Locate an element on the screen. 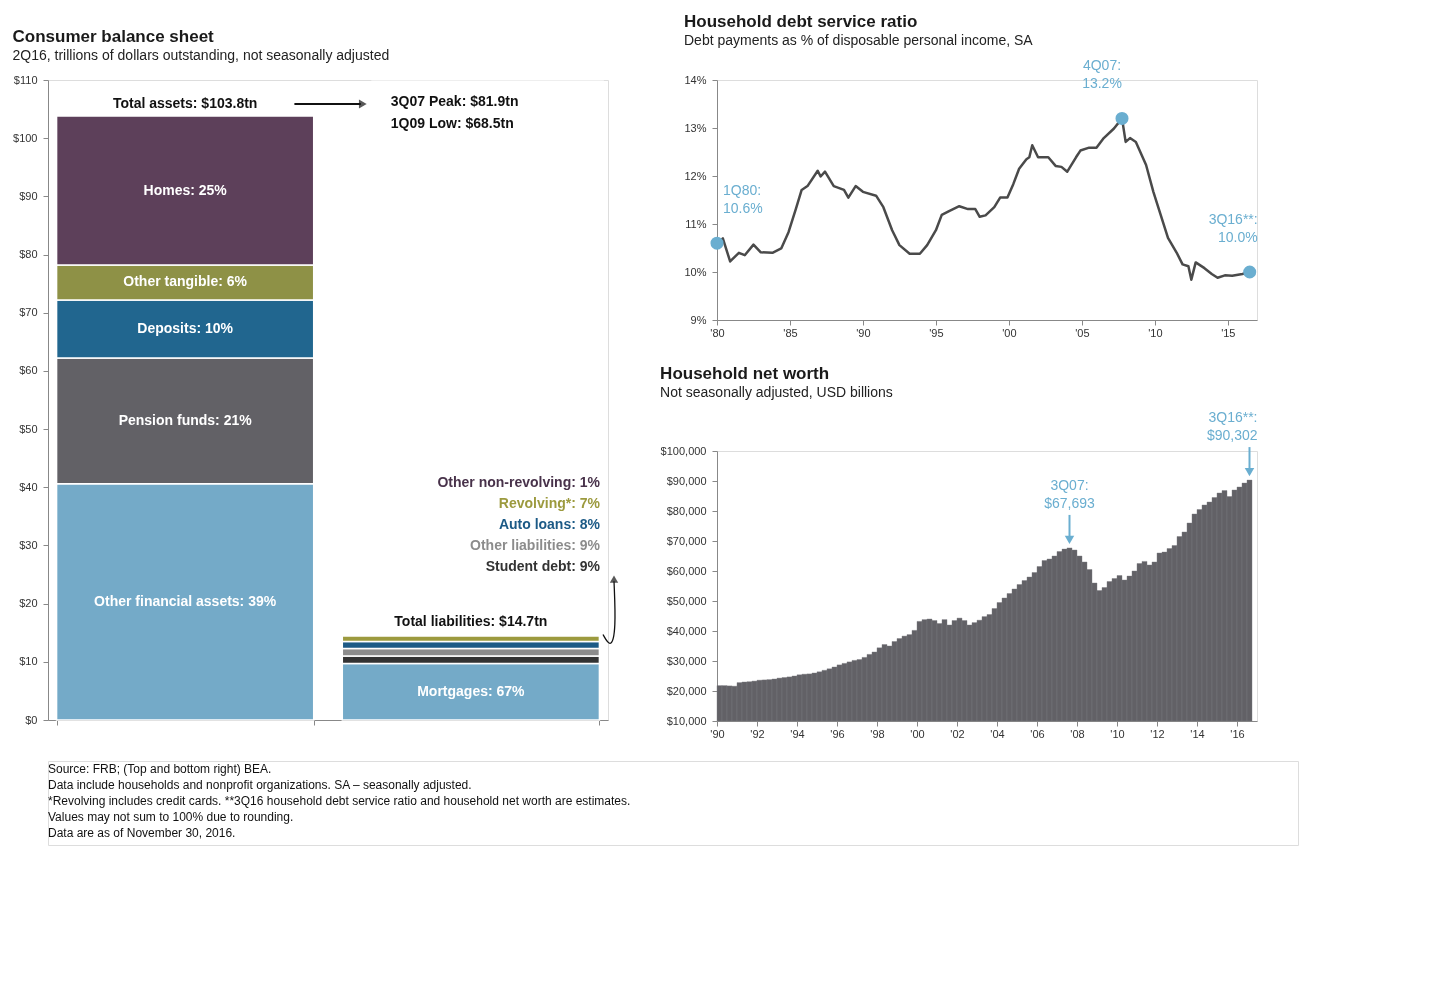 This screenshot has width=1451, height=990. chart-subtitle: Not seasonally adjusted, USD billions is located at coordinates (776, 392).